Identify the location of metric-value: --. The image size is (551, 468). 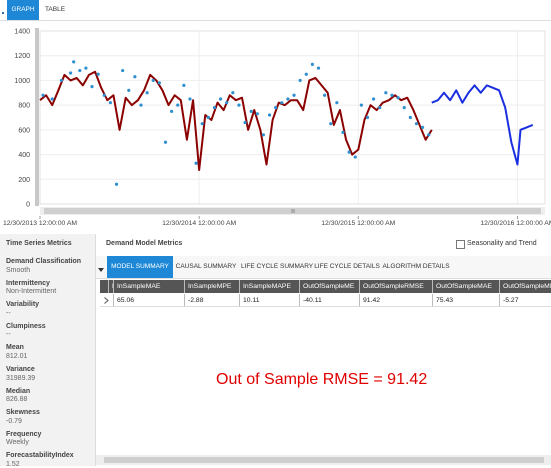
(8, 313).